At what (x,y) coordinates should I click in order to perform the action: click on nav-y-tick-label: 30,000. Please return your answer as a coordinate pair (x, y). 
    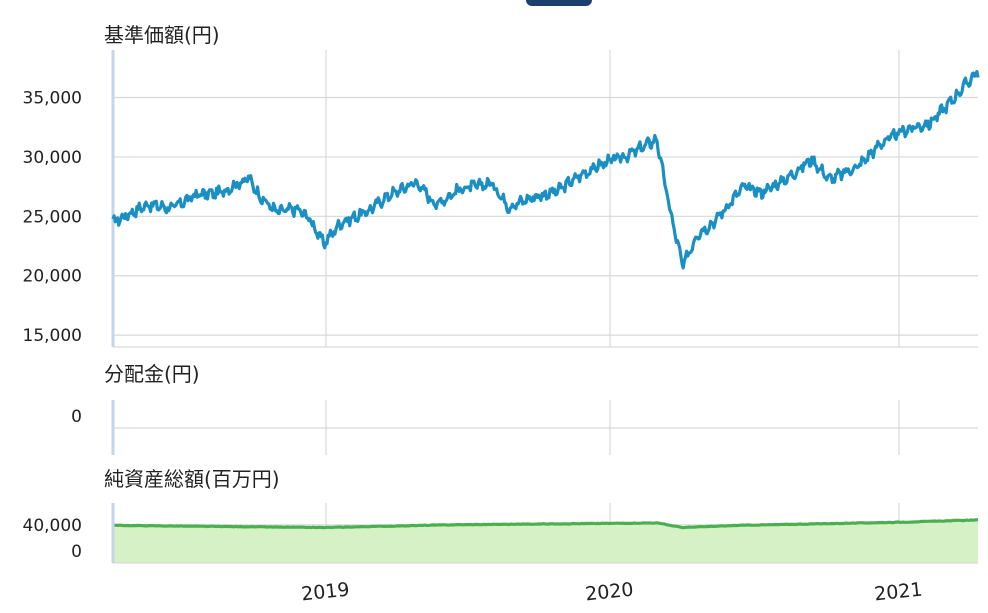
    Looking at the image, I should click on (52, 158).